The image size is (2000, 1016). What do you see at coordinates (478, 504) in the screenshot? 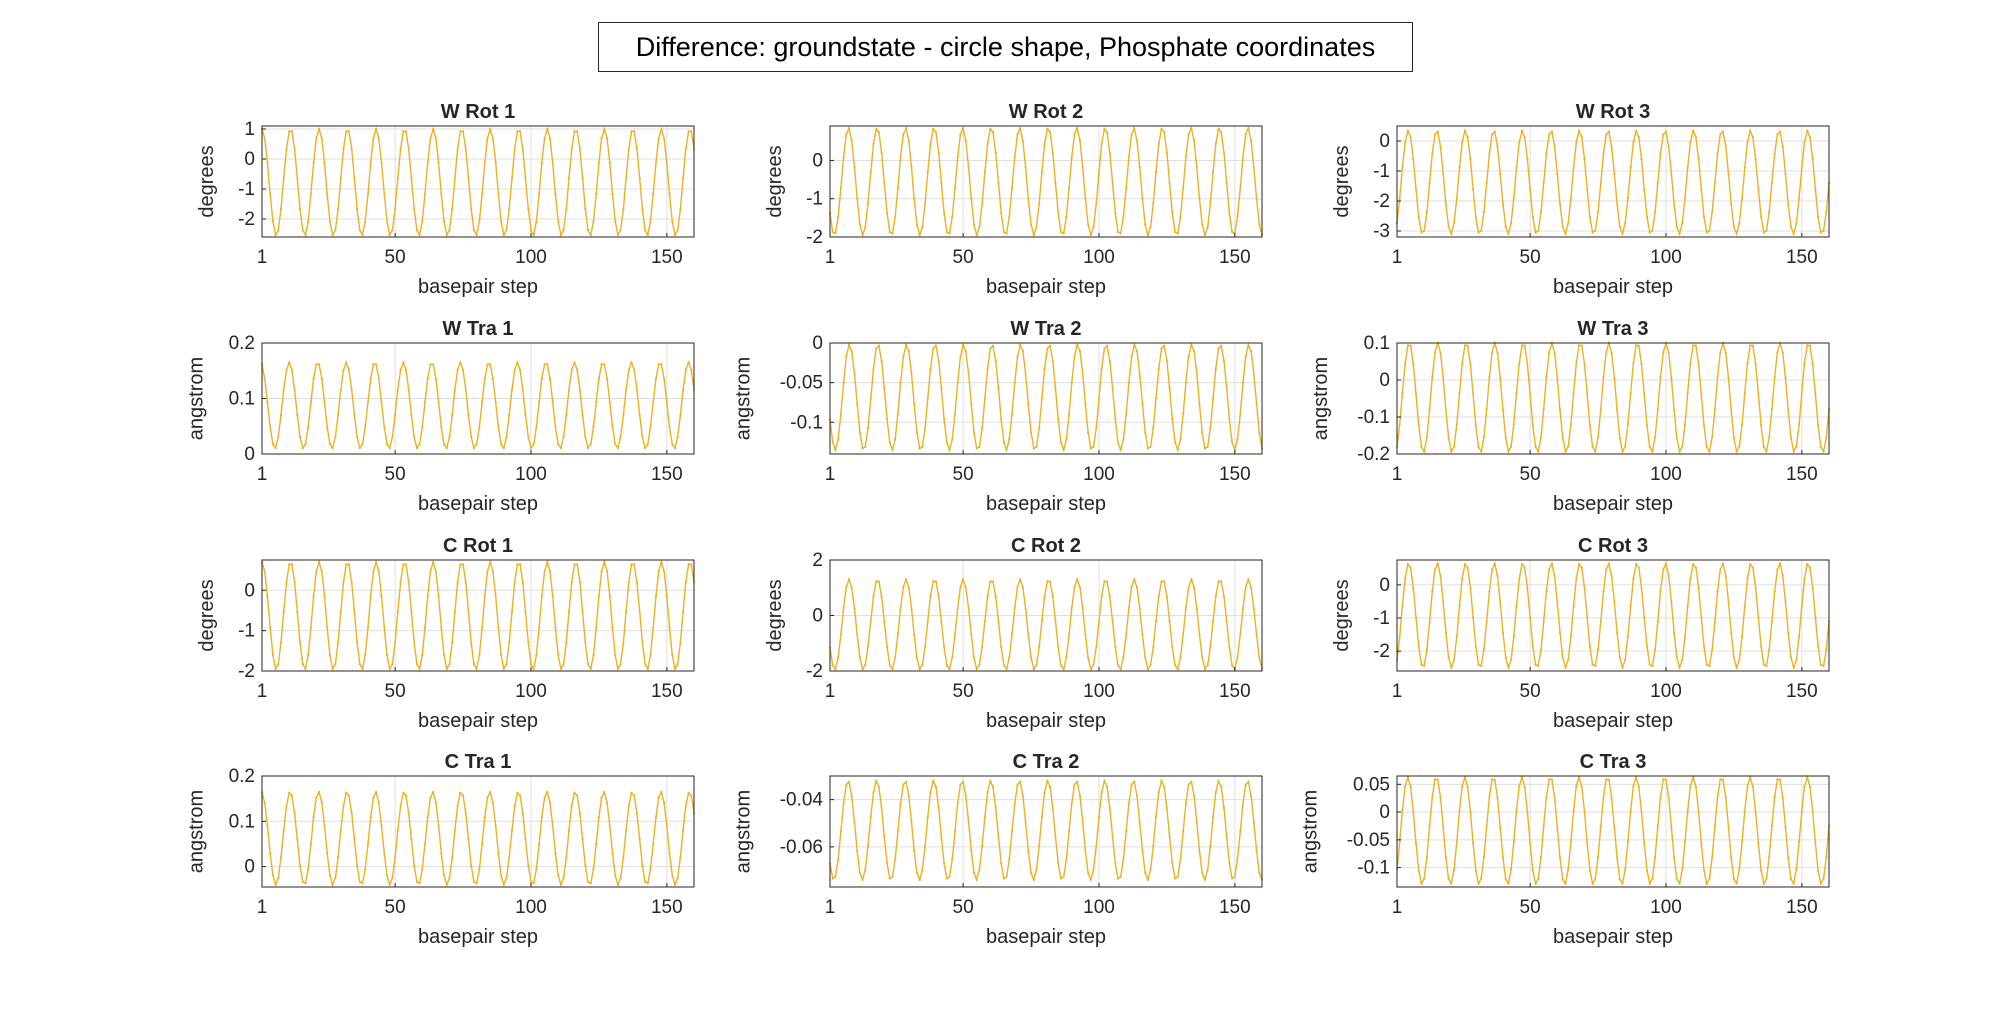
I see `x-axis-label: basepair step` at bounding box center [478, 504].